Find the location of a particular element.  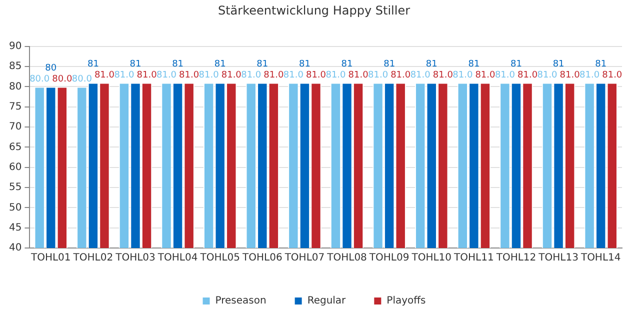

x-tick-label: TOHL10 is located at coordinates (431, 258).